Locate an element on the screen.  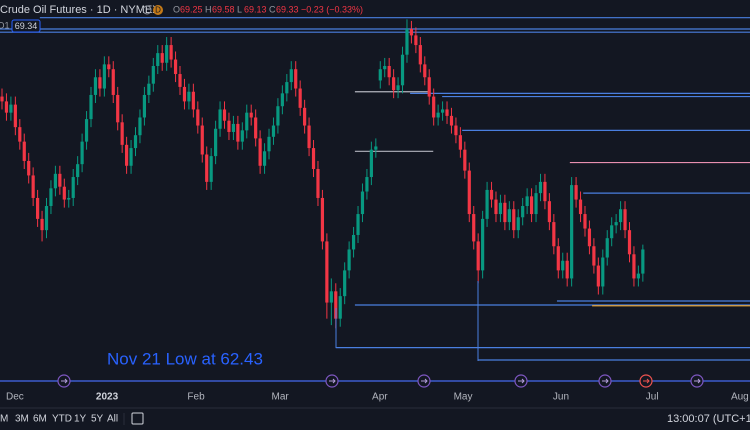
range-button: YTD is located at coordinates (62, 419).